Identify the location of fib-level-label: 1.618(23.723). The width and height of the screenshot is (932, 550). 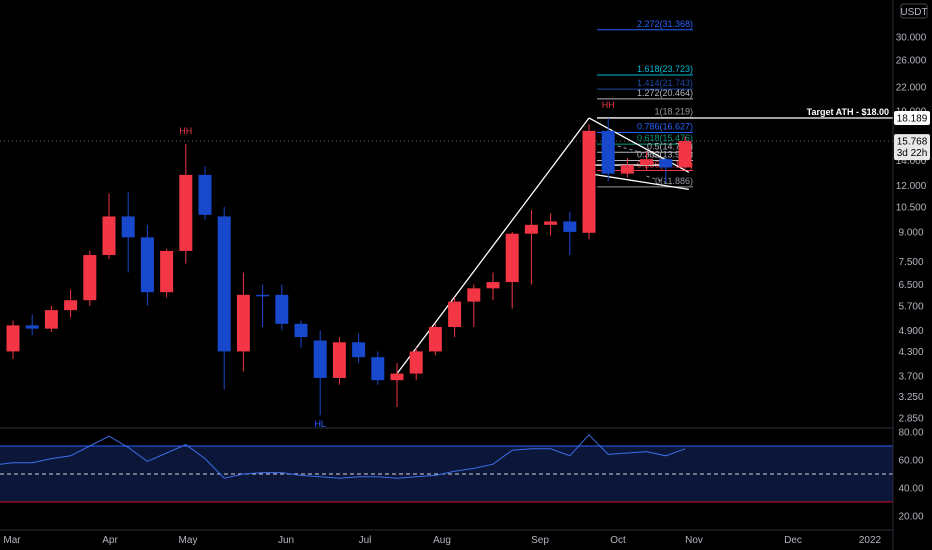
(665, 69).